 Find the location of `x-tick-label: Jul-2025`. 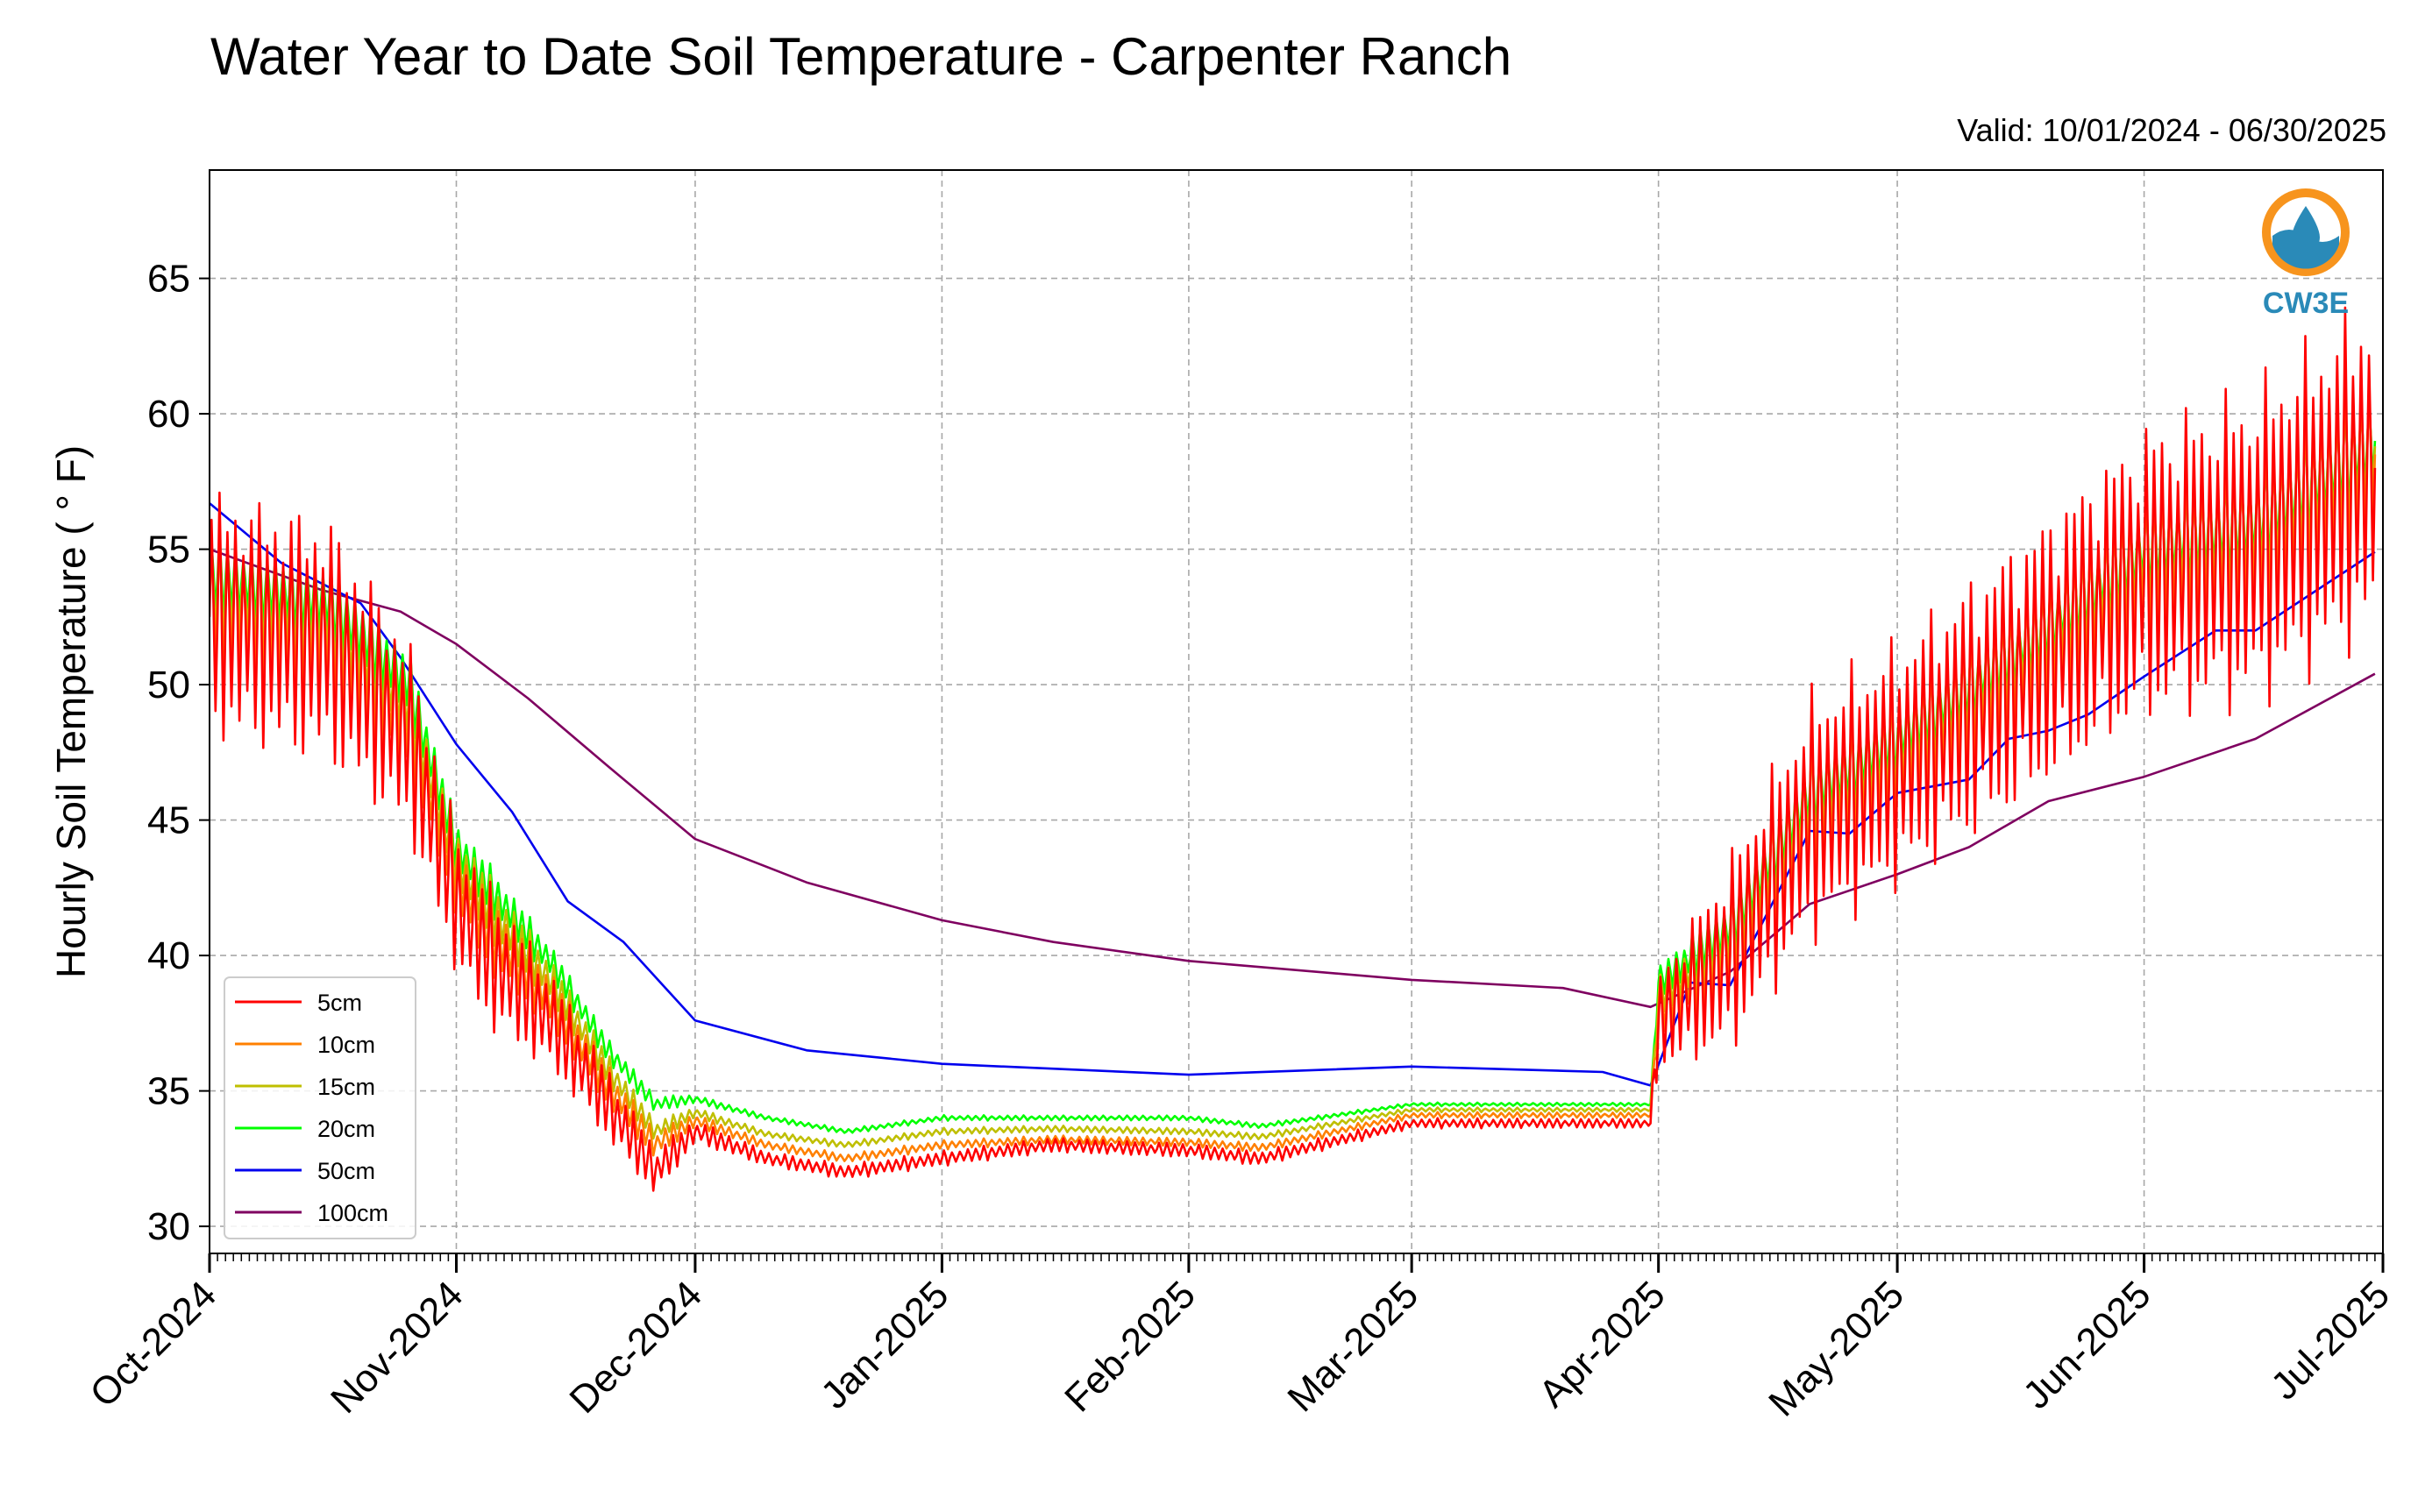

x-tick-label: Jul-2025 is located at coordinates (2330, 1340).